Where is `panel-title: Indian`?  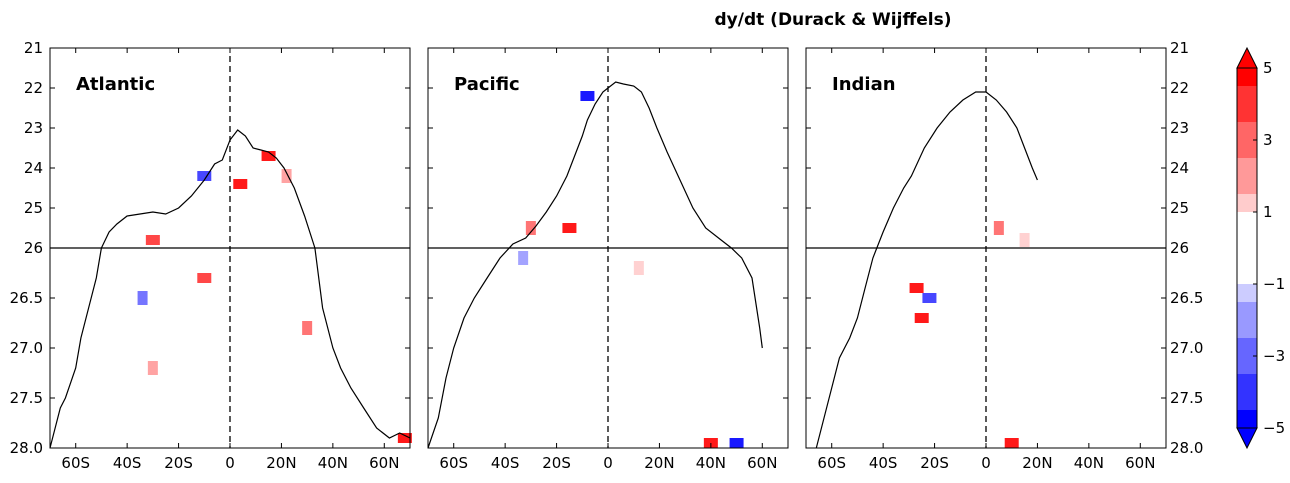
panel-title: Indian is located at coordinates (864, 84).